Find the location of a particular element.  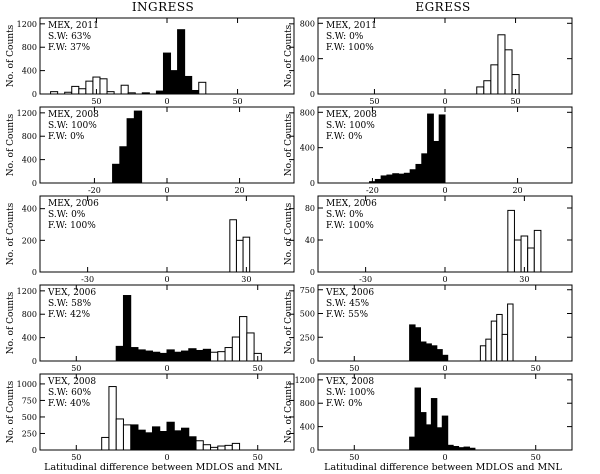

southward-percent: S.W: 60% is located at coordinates (70, 393).